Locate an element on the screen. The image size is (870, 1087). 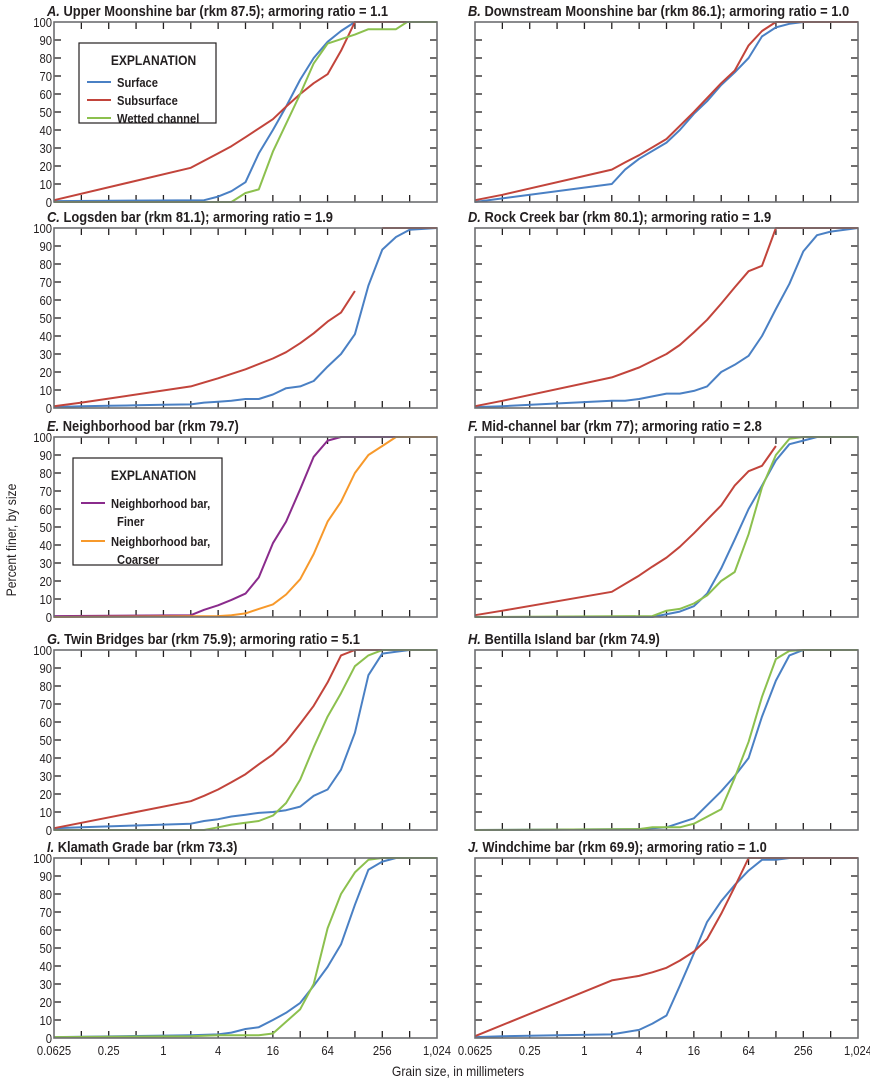
legend-box is located at coordinates (147, 511).